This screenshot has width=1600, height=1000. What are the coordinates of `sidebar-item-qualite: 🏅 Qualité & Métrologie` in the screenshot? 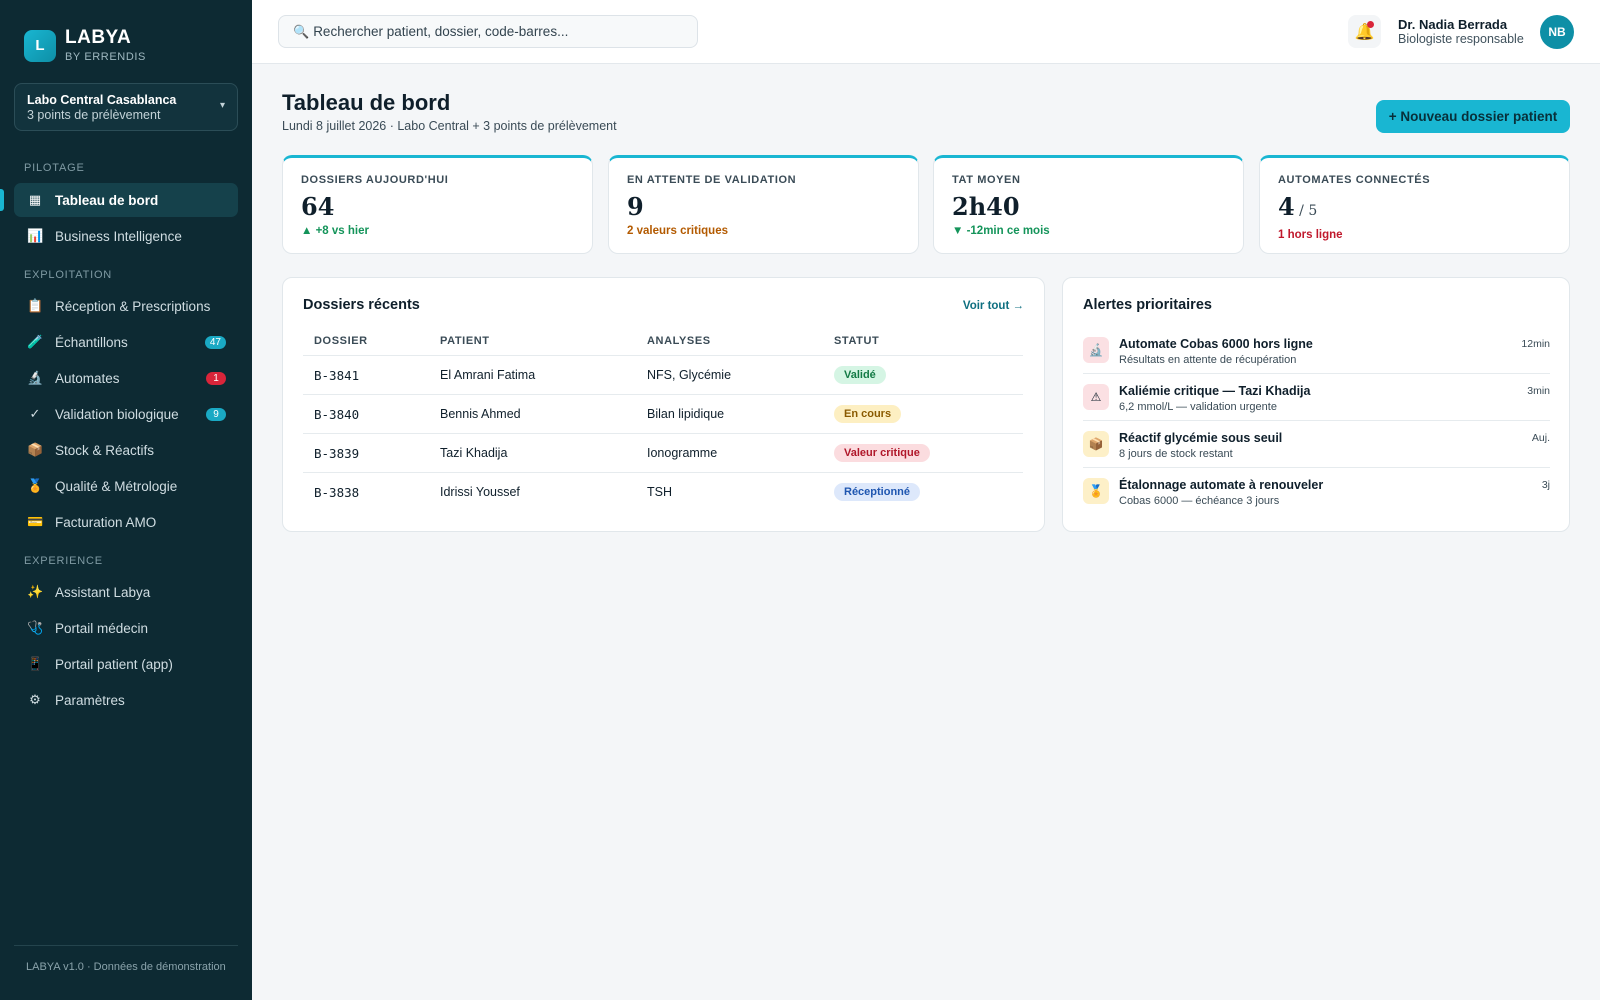 It's located at (126, 486).